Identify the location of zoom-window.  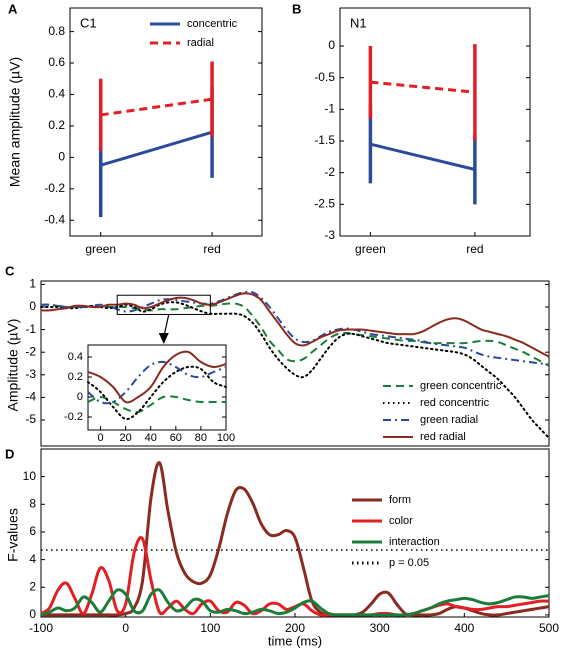
(163, 304).